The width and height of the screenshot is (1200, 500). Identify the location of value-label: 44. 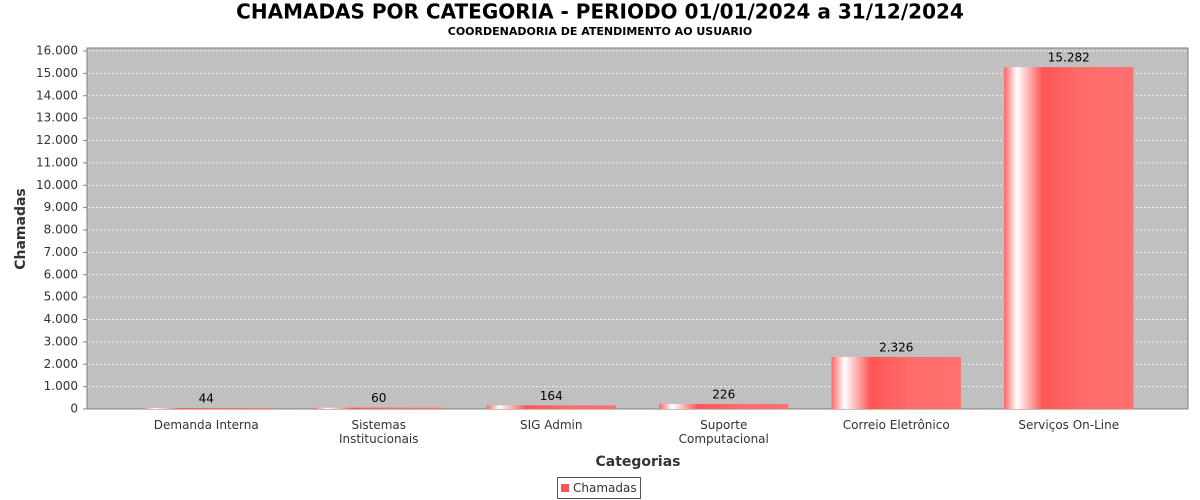
(206, 399).